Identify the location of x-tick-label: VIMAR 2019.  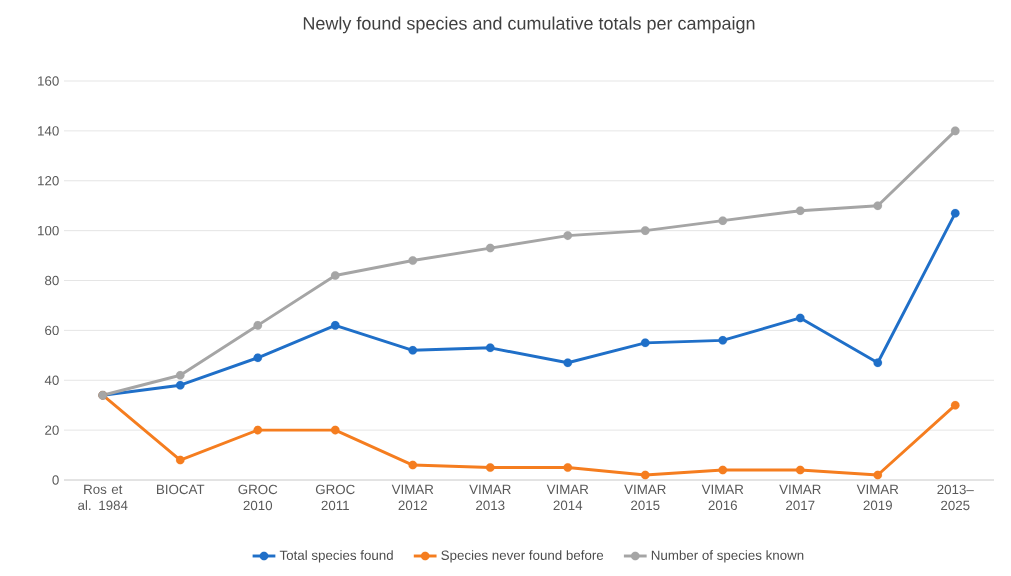
(877, 497).